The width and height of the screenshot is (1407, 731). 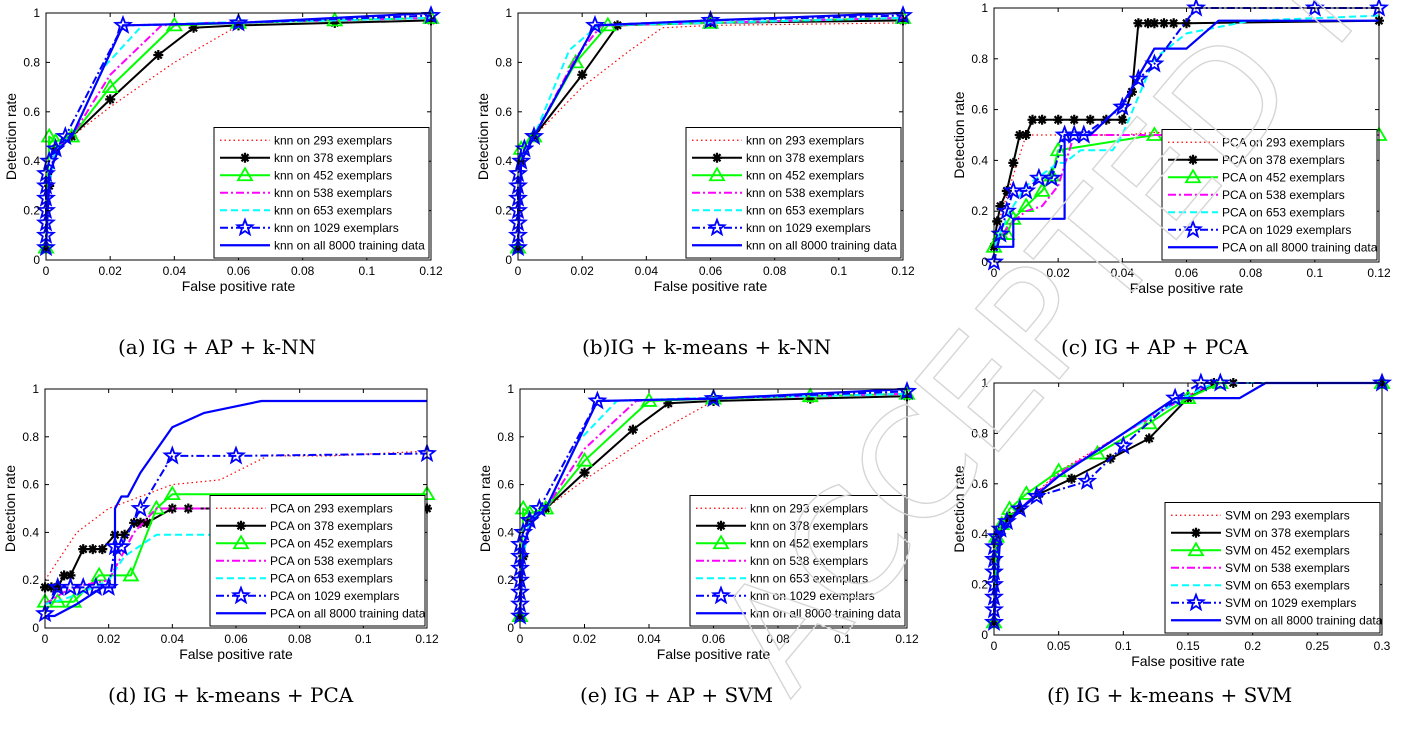 I want to click on y-tick-label: 0.4, so click(x=30, y=532).